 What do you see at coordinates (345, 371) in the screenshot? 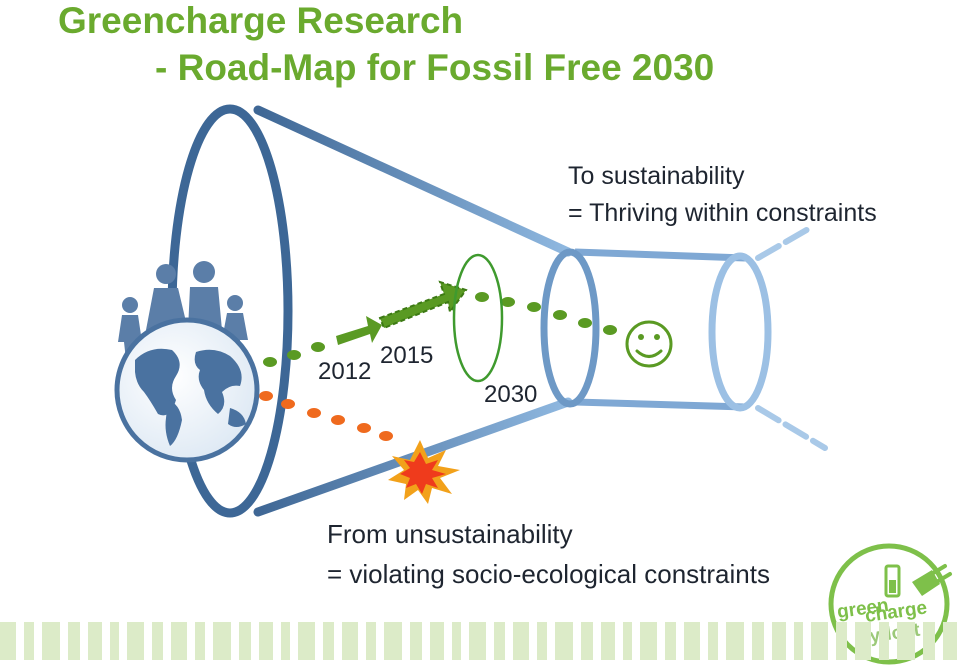
I see `year-label-2012: 2012` at bounding box center [345, 371].